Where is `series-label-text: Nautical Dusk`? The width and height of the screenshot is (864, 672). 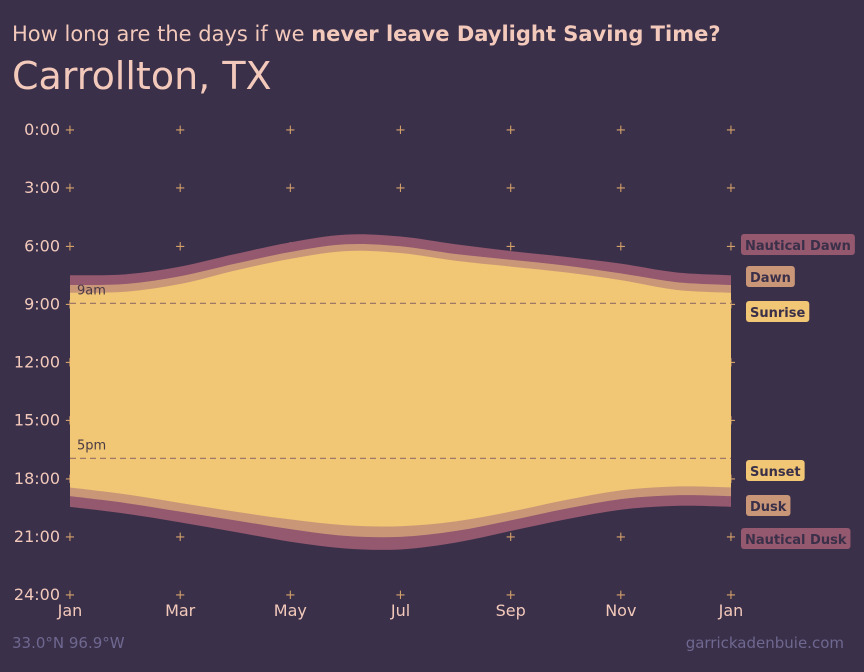 series-label-text: Nautical Dusk is located at coordinates (796, 540).